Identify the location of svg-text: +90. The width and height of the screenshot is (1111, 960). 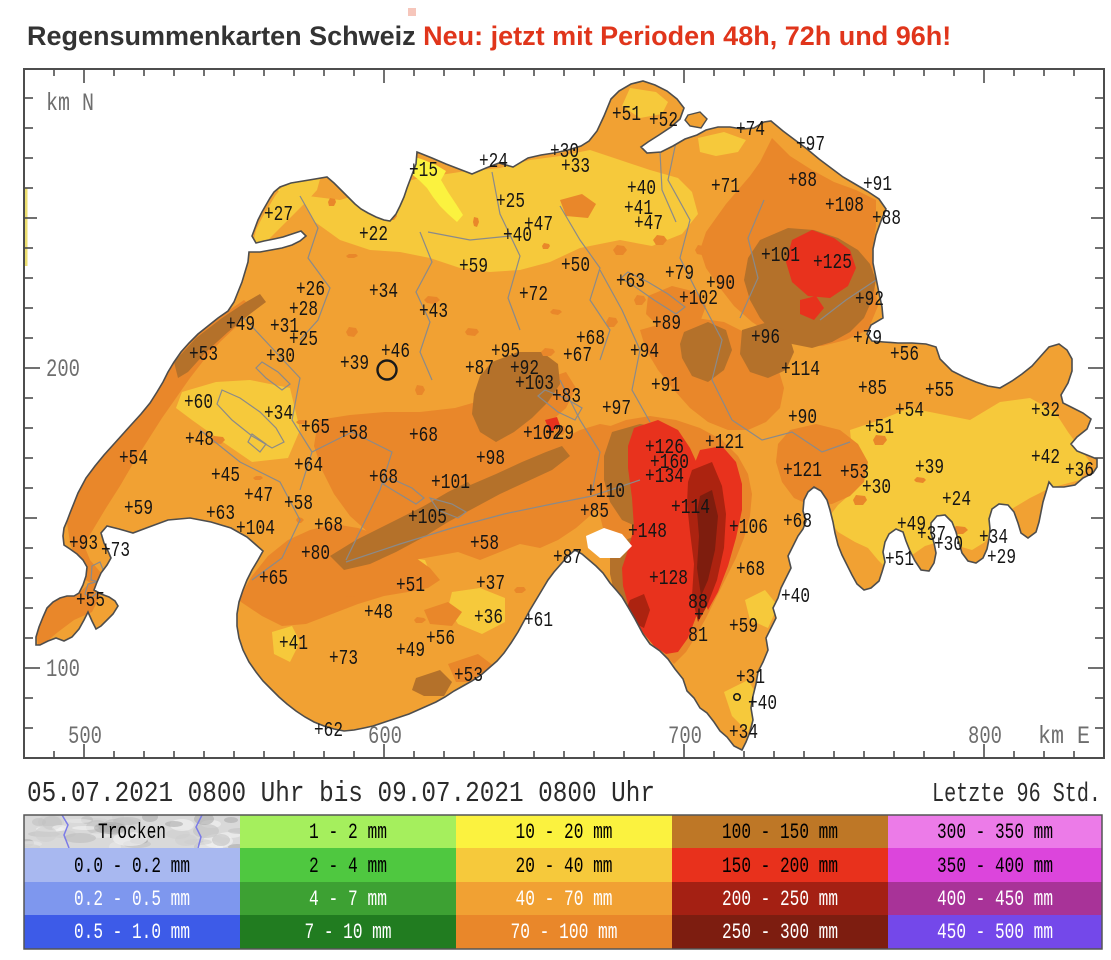
(802, 418).